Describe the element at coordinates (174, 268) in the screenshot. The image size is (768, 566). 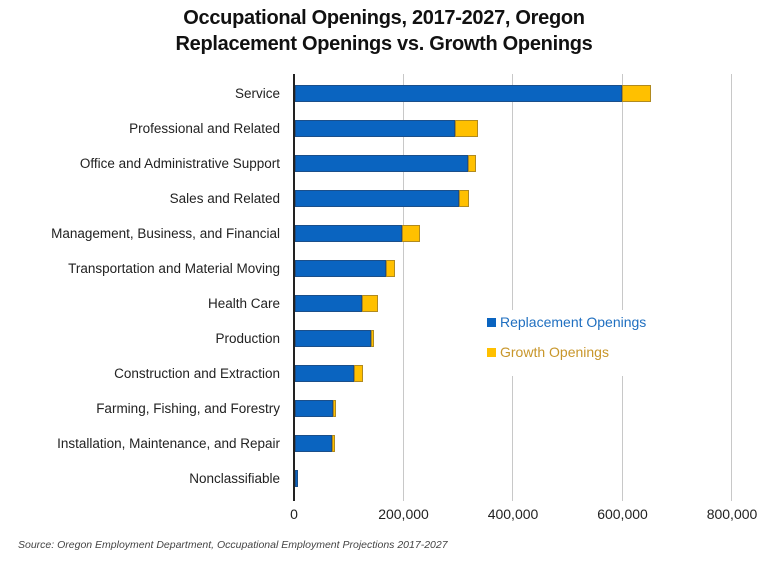
I see `category-label: Transportation and Material Moving` at that location.